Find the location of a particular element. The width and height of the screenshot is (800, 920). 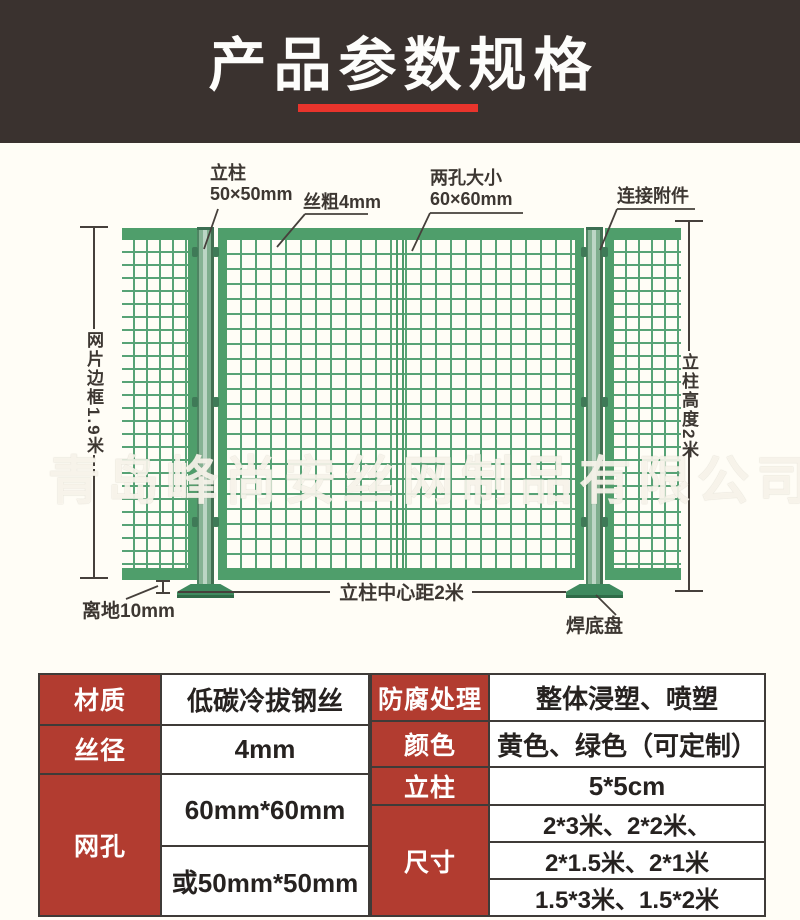

fence-panel-right is located at coordinates (643, 404).